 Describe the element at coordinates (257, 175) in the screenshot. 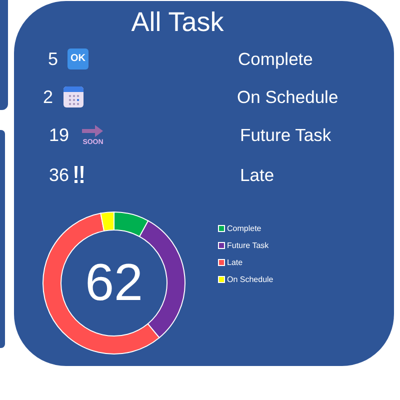

I see `category-label: Late` at that location.